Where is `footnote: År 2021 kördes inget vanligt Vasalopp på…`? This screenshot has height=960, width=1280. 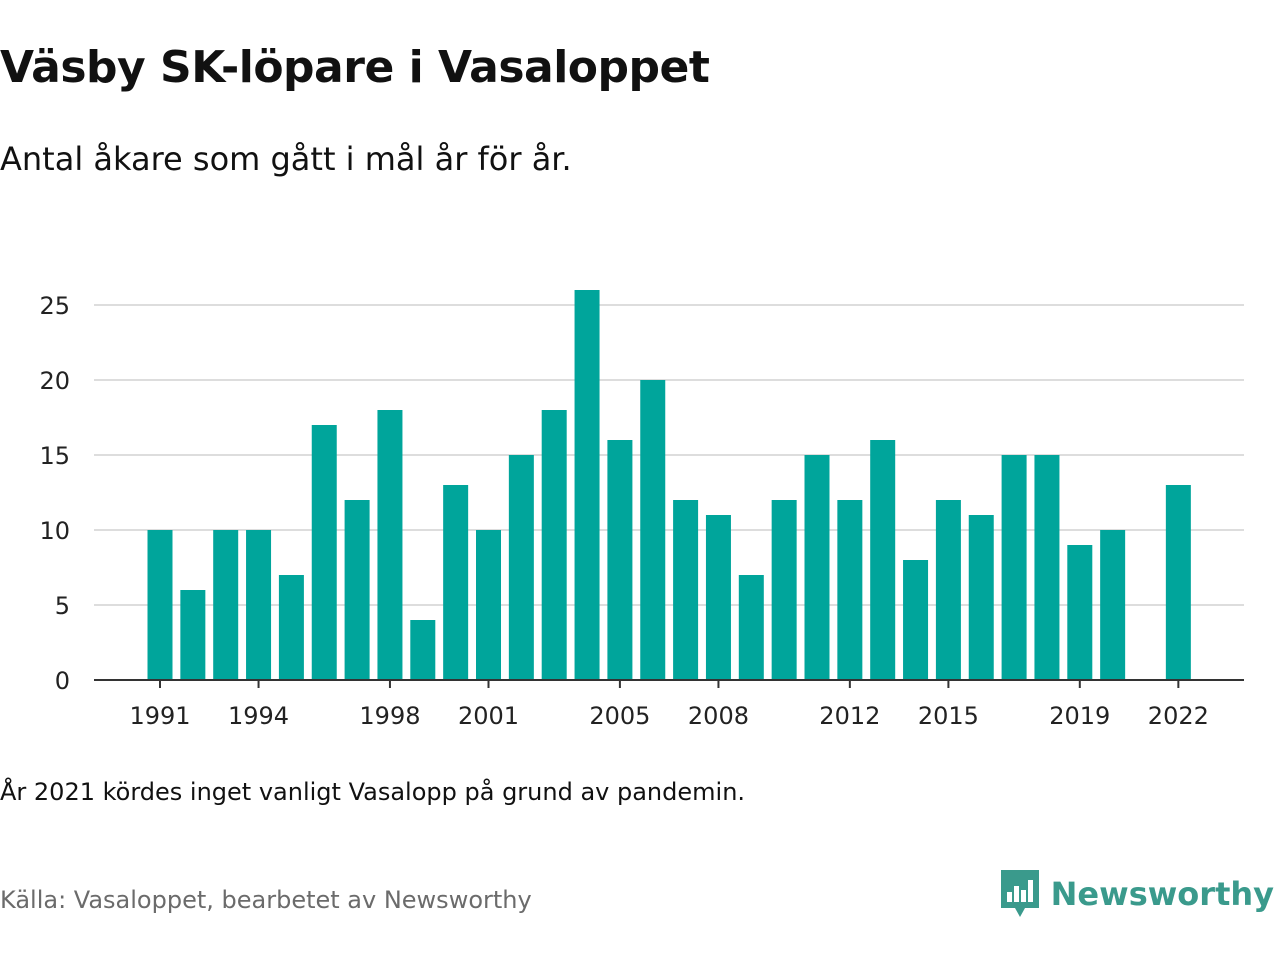 footnote: År 2021 kördes inget vanligt Vasalopp på… is located at coordinates (373, 792).